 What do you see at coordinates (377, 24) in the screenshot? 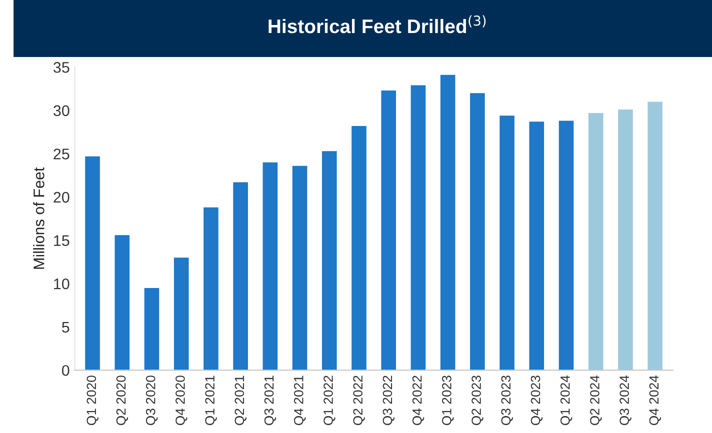
I see `chart-title: Historical Feet Drilled$^{(3)}$` at bounding box center [377, 24].